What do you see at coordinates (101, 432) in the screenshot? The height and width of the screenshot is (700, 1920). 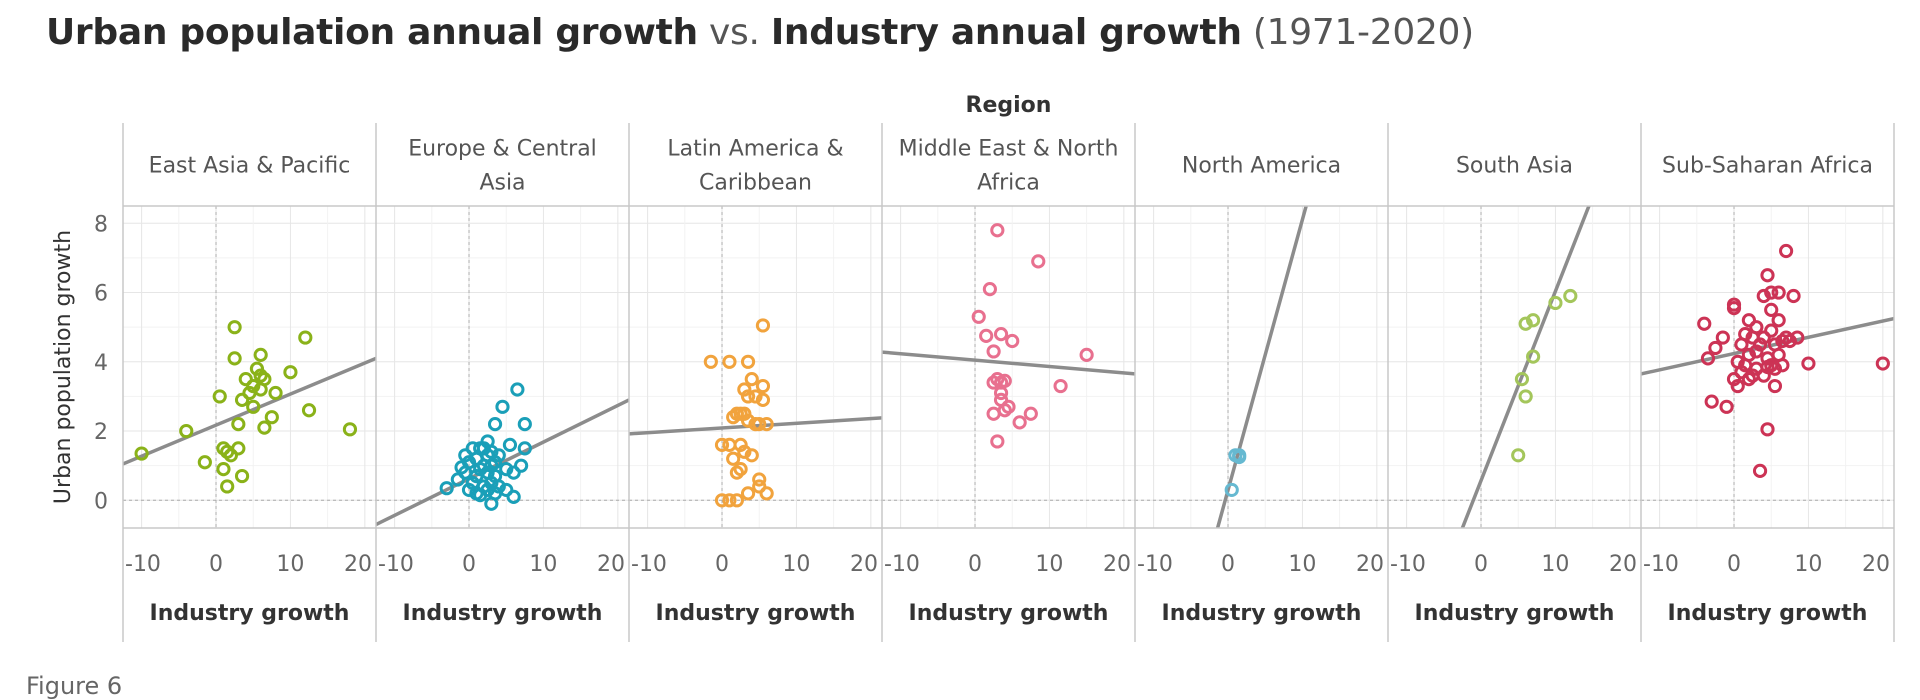 I see `y-tick-label-2: 2` at bounding box center [101, 432].